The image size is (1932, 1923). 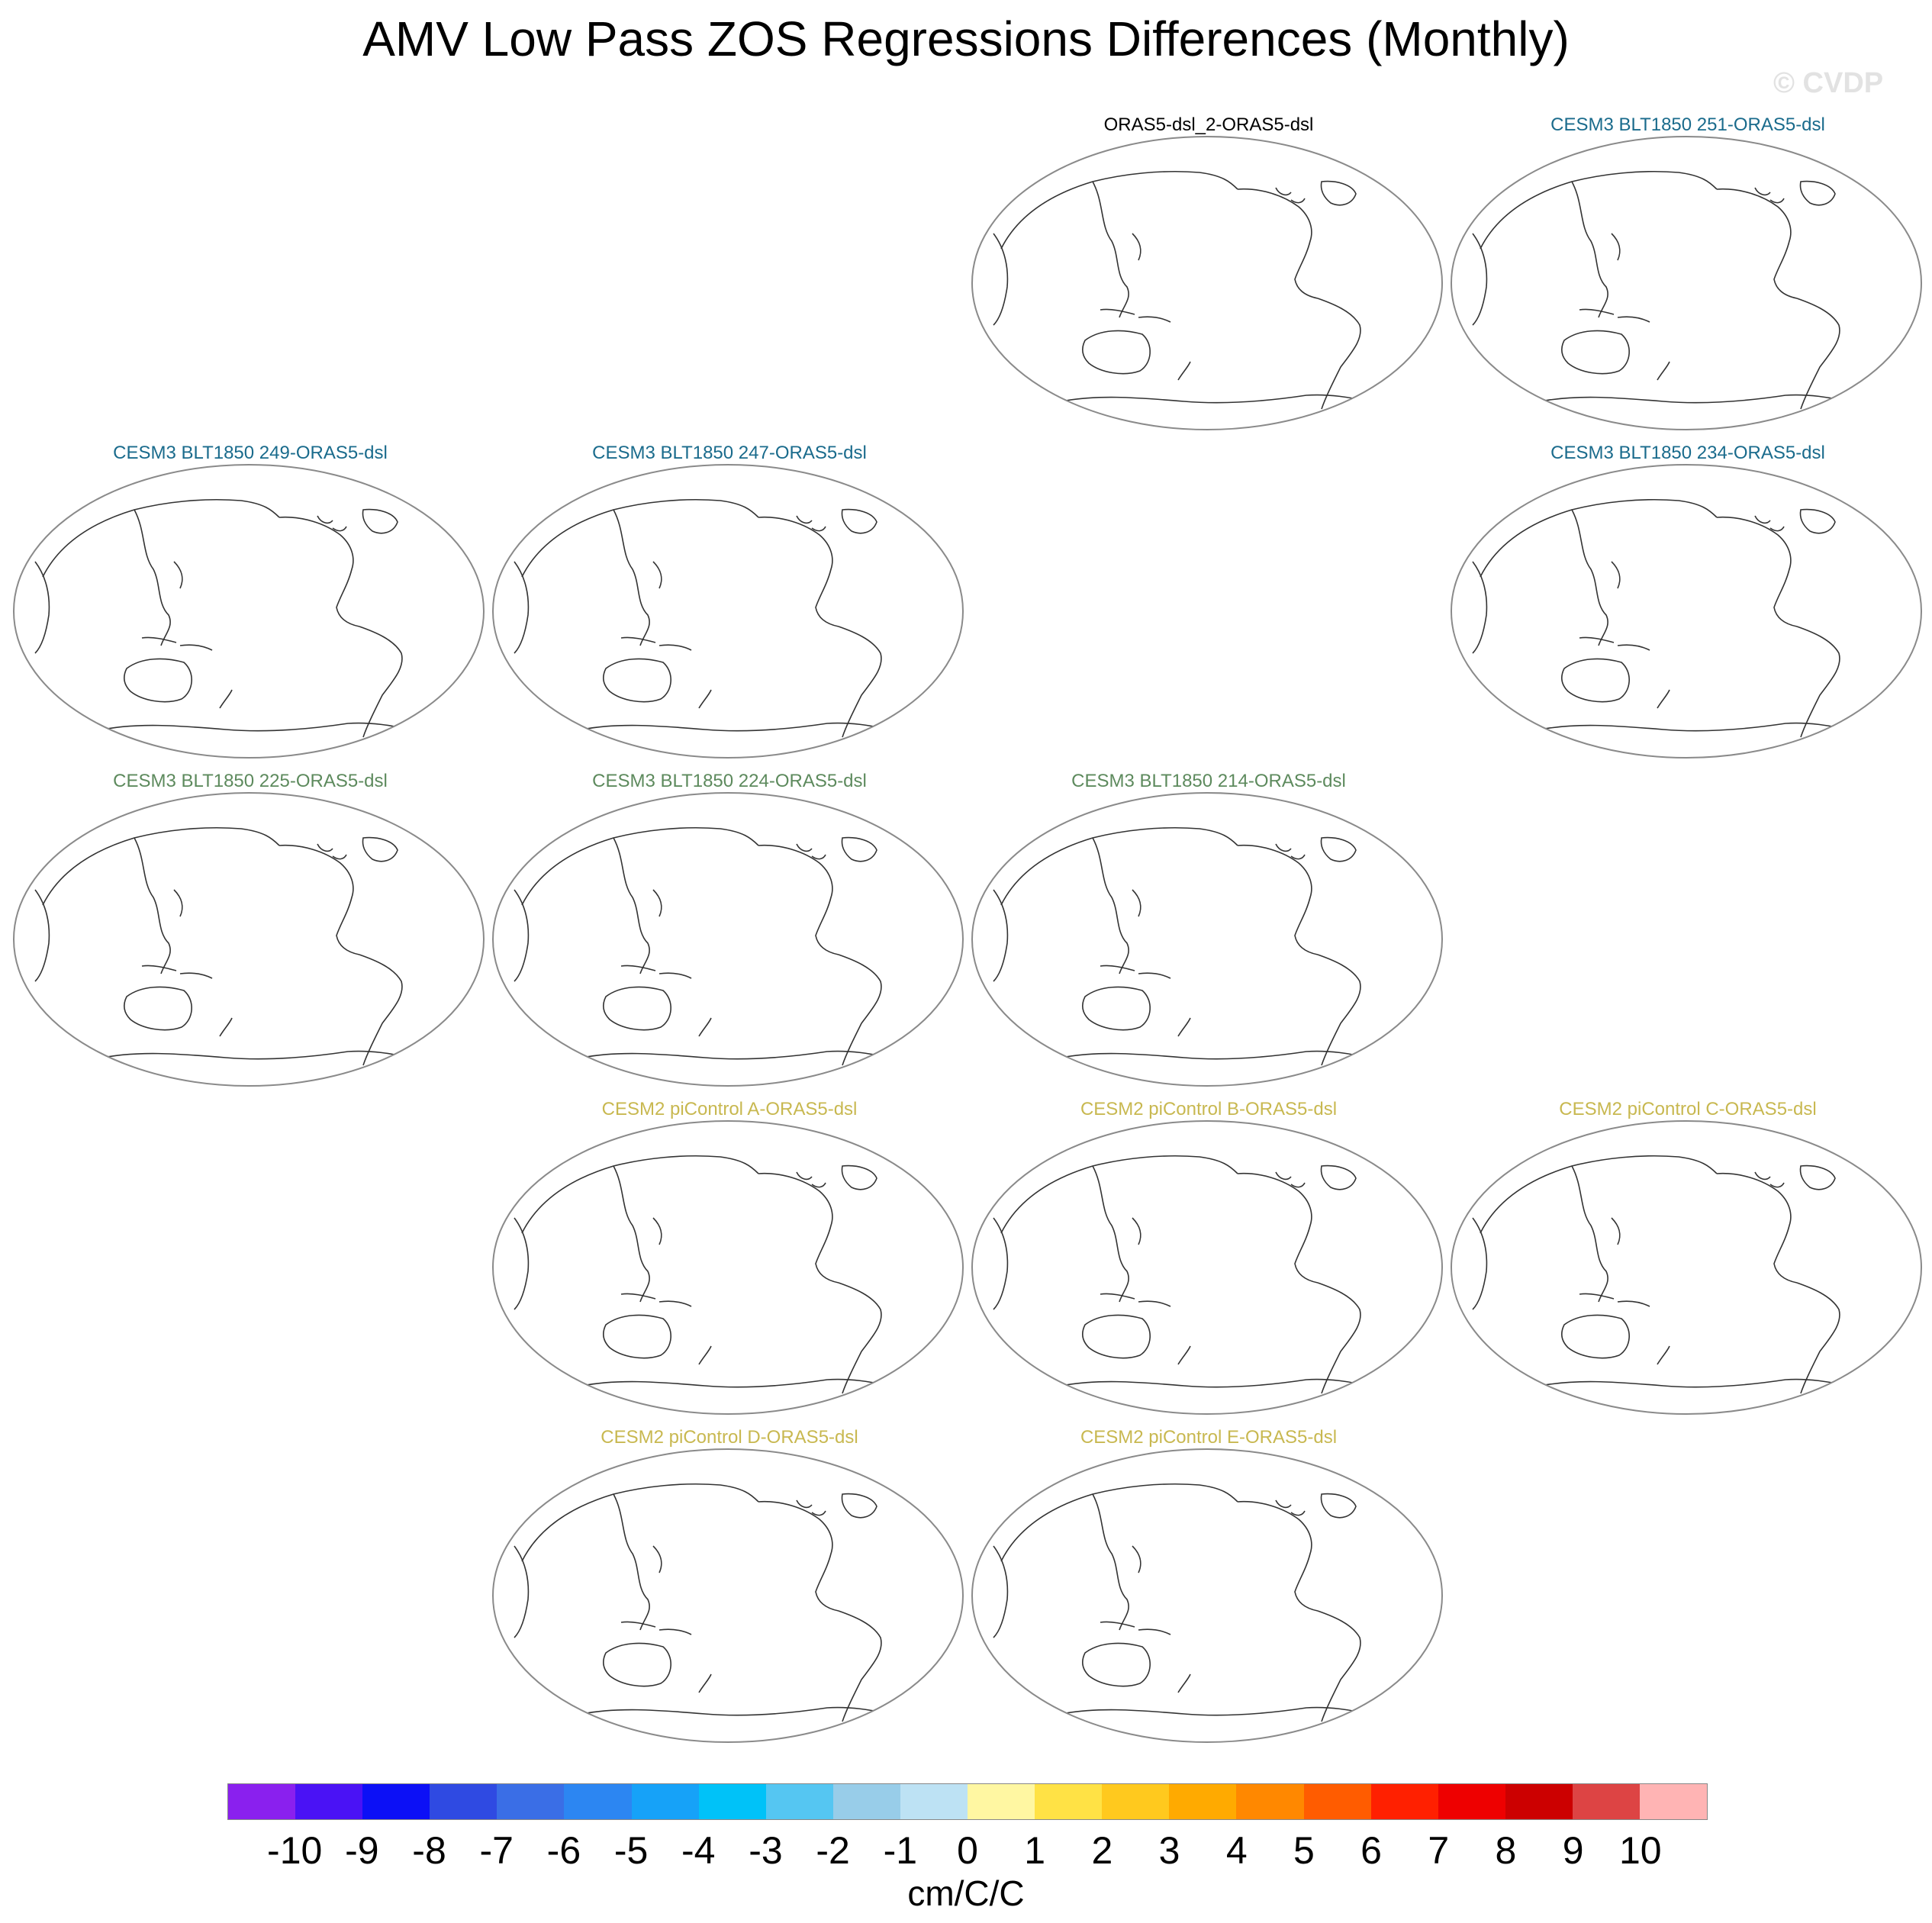 I want to click on map-panel: CESM3 BLT1850 225-ORAS5-dsl, so click(x=250, y=931).